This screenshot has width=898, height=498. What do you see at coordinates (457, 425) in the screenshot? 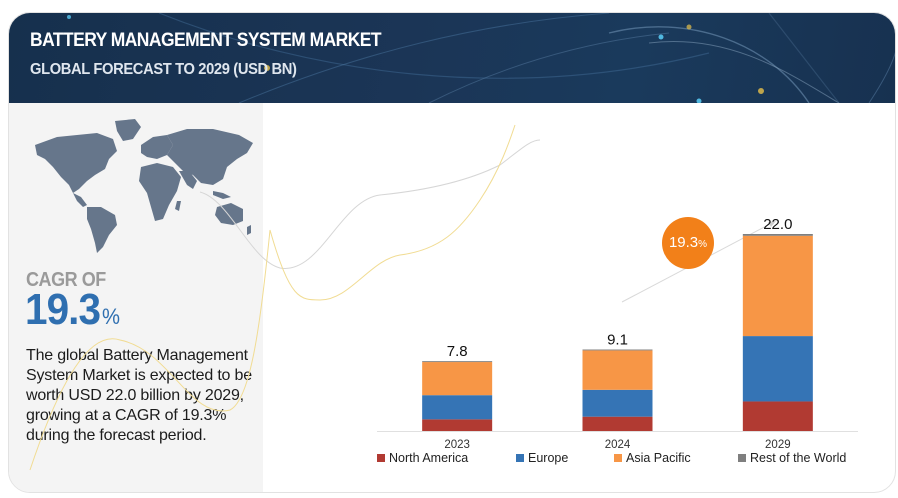
I see `bar-segment-north-america-2023` at bounding box center [457, 425].